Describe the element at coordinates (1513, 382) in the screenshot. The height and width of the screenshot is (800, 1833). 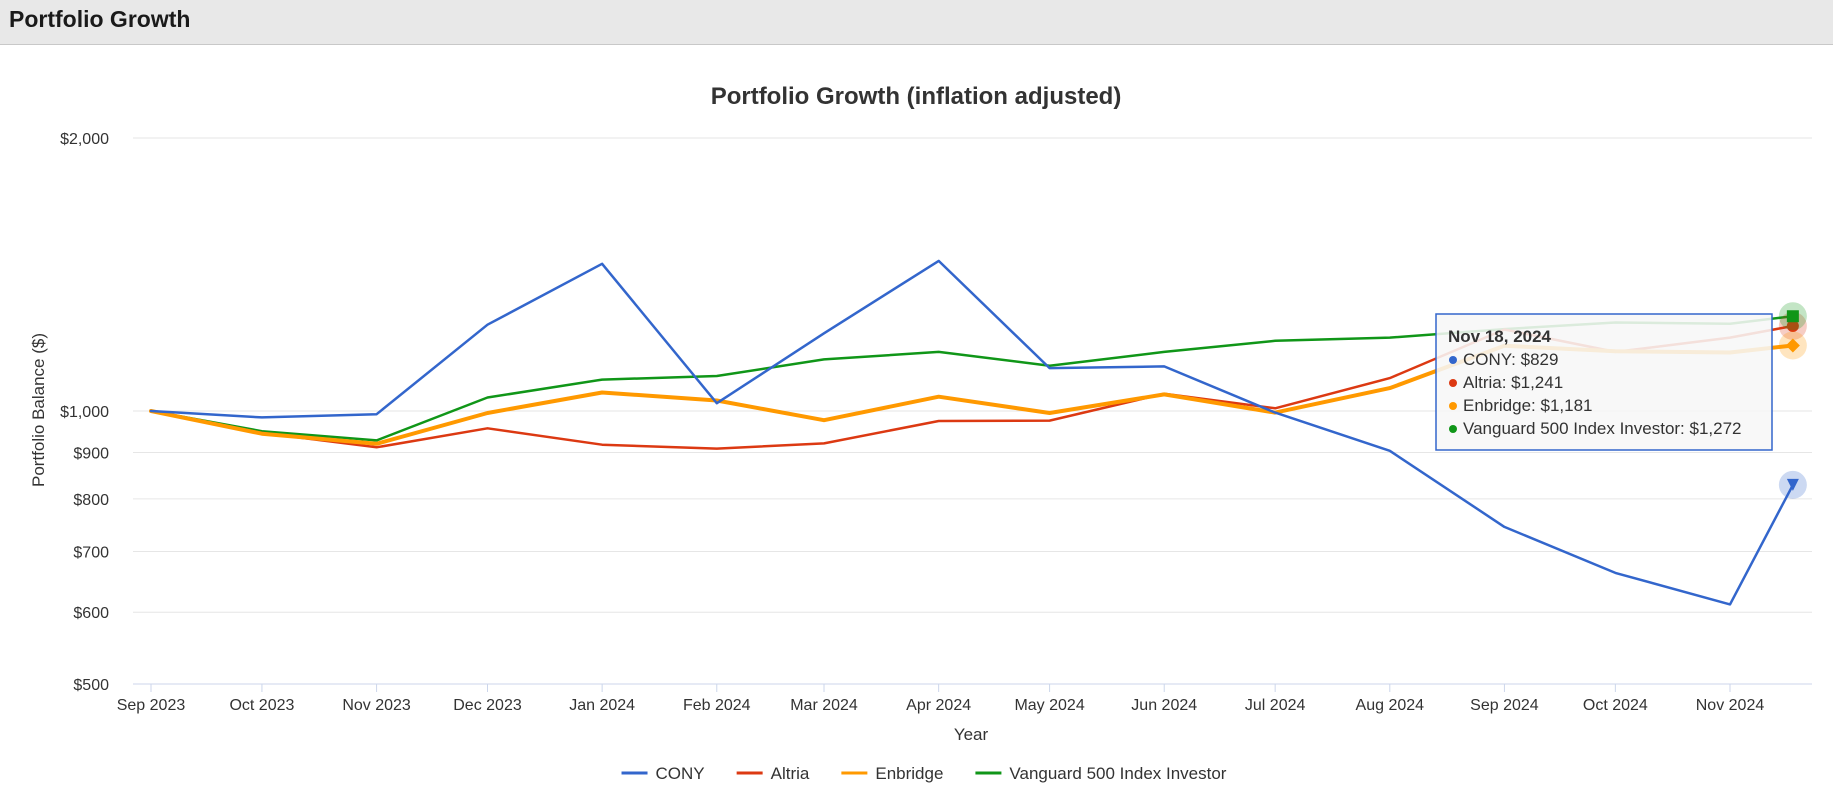
I see `tooltip-row: Altria: $1,241` at that location.